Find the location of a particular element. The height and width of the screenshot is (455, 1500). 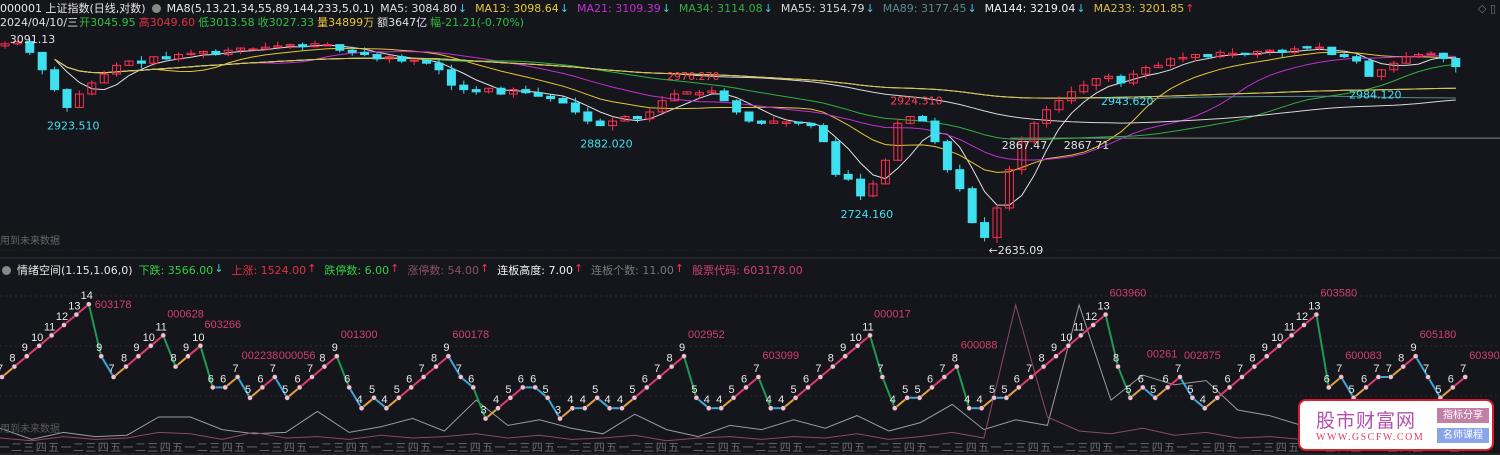

indicator-settings-icon is located at coordinates (6, 270).